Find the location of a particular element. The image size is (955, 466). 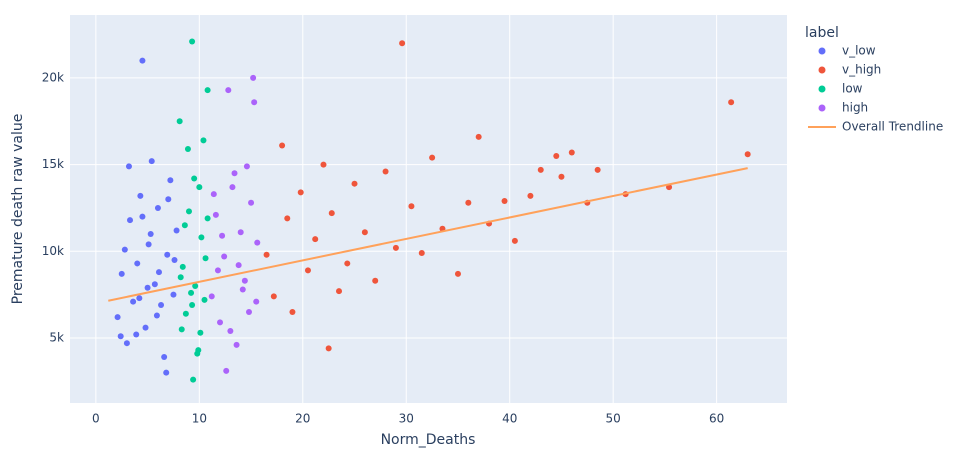

y-tick-label: 10k is located at coordinates (53, 251).